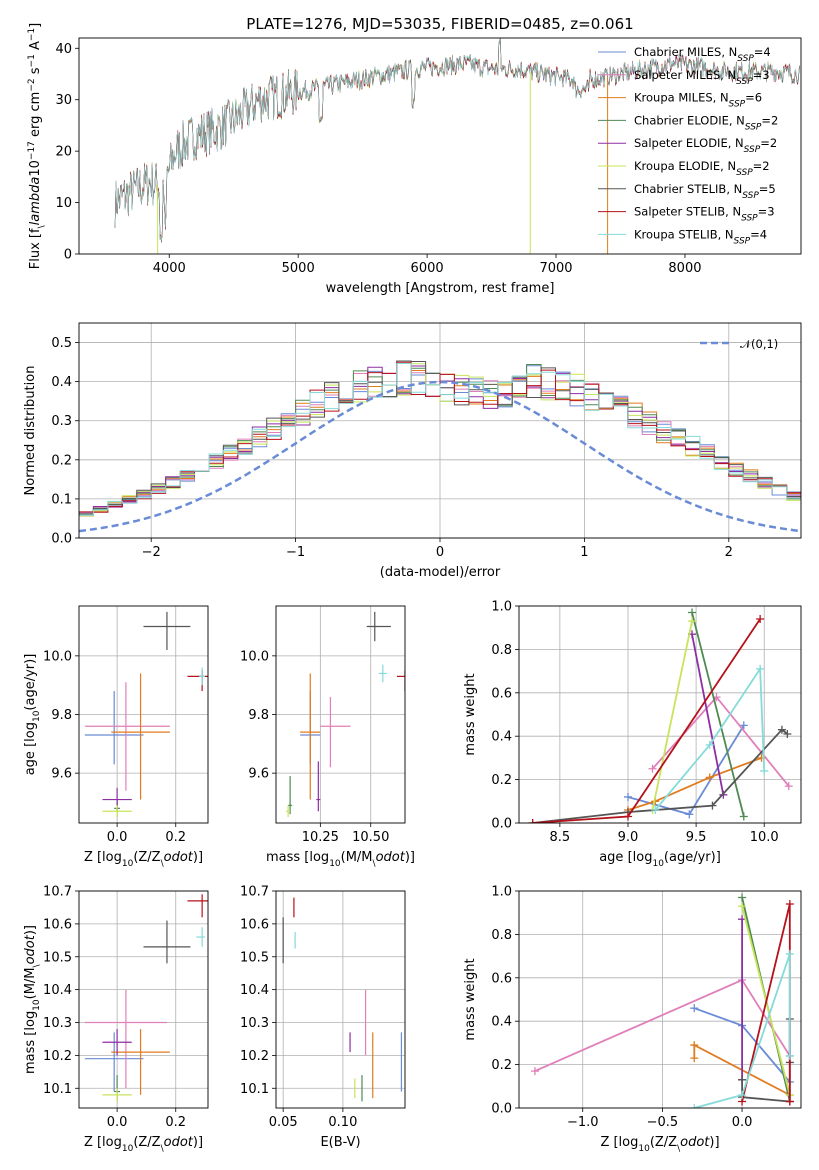 This screenshot has height=1170, width=819. Describe the element at coordinates (340, 1142) in the screenshot. I see `x-axis-label: E(B-V)` at that location.